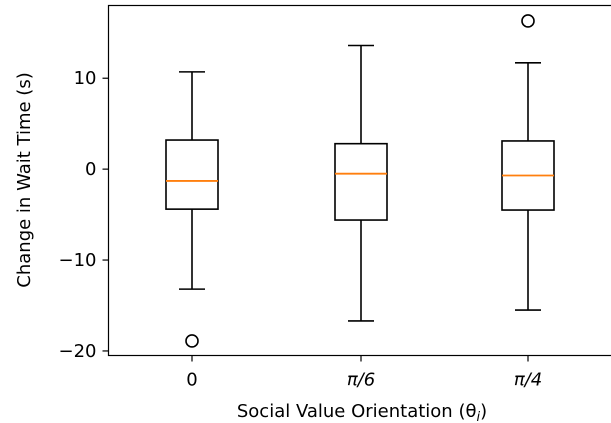 The height and width of the screenshot is (423, 611). What do you see at coordinates (357, 411) in the screenshot?
I see `x-axis-label-main: Social Value Orientation (θ` at bounding box center [357, 411].